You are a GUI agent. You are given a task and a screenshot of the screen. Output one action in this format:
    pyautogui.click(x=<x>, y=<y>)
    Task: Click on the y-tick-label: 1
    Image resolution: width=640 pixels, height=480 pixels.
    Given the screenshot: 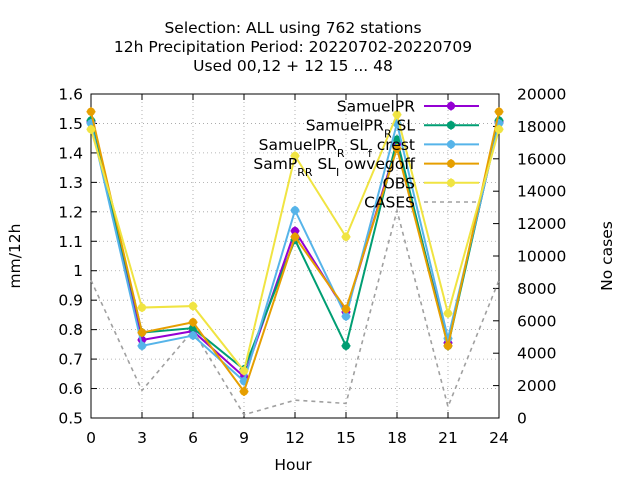 What is the action you would take?
    pyautogui.click(x=78, y=271)
    